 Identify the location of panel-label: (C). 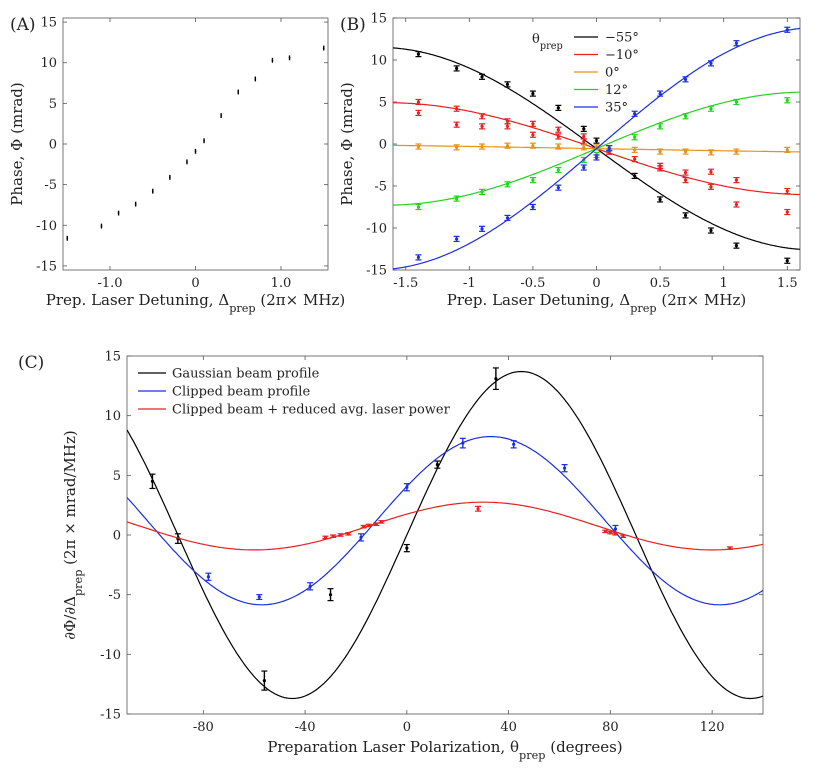
(31, 363).